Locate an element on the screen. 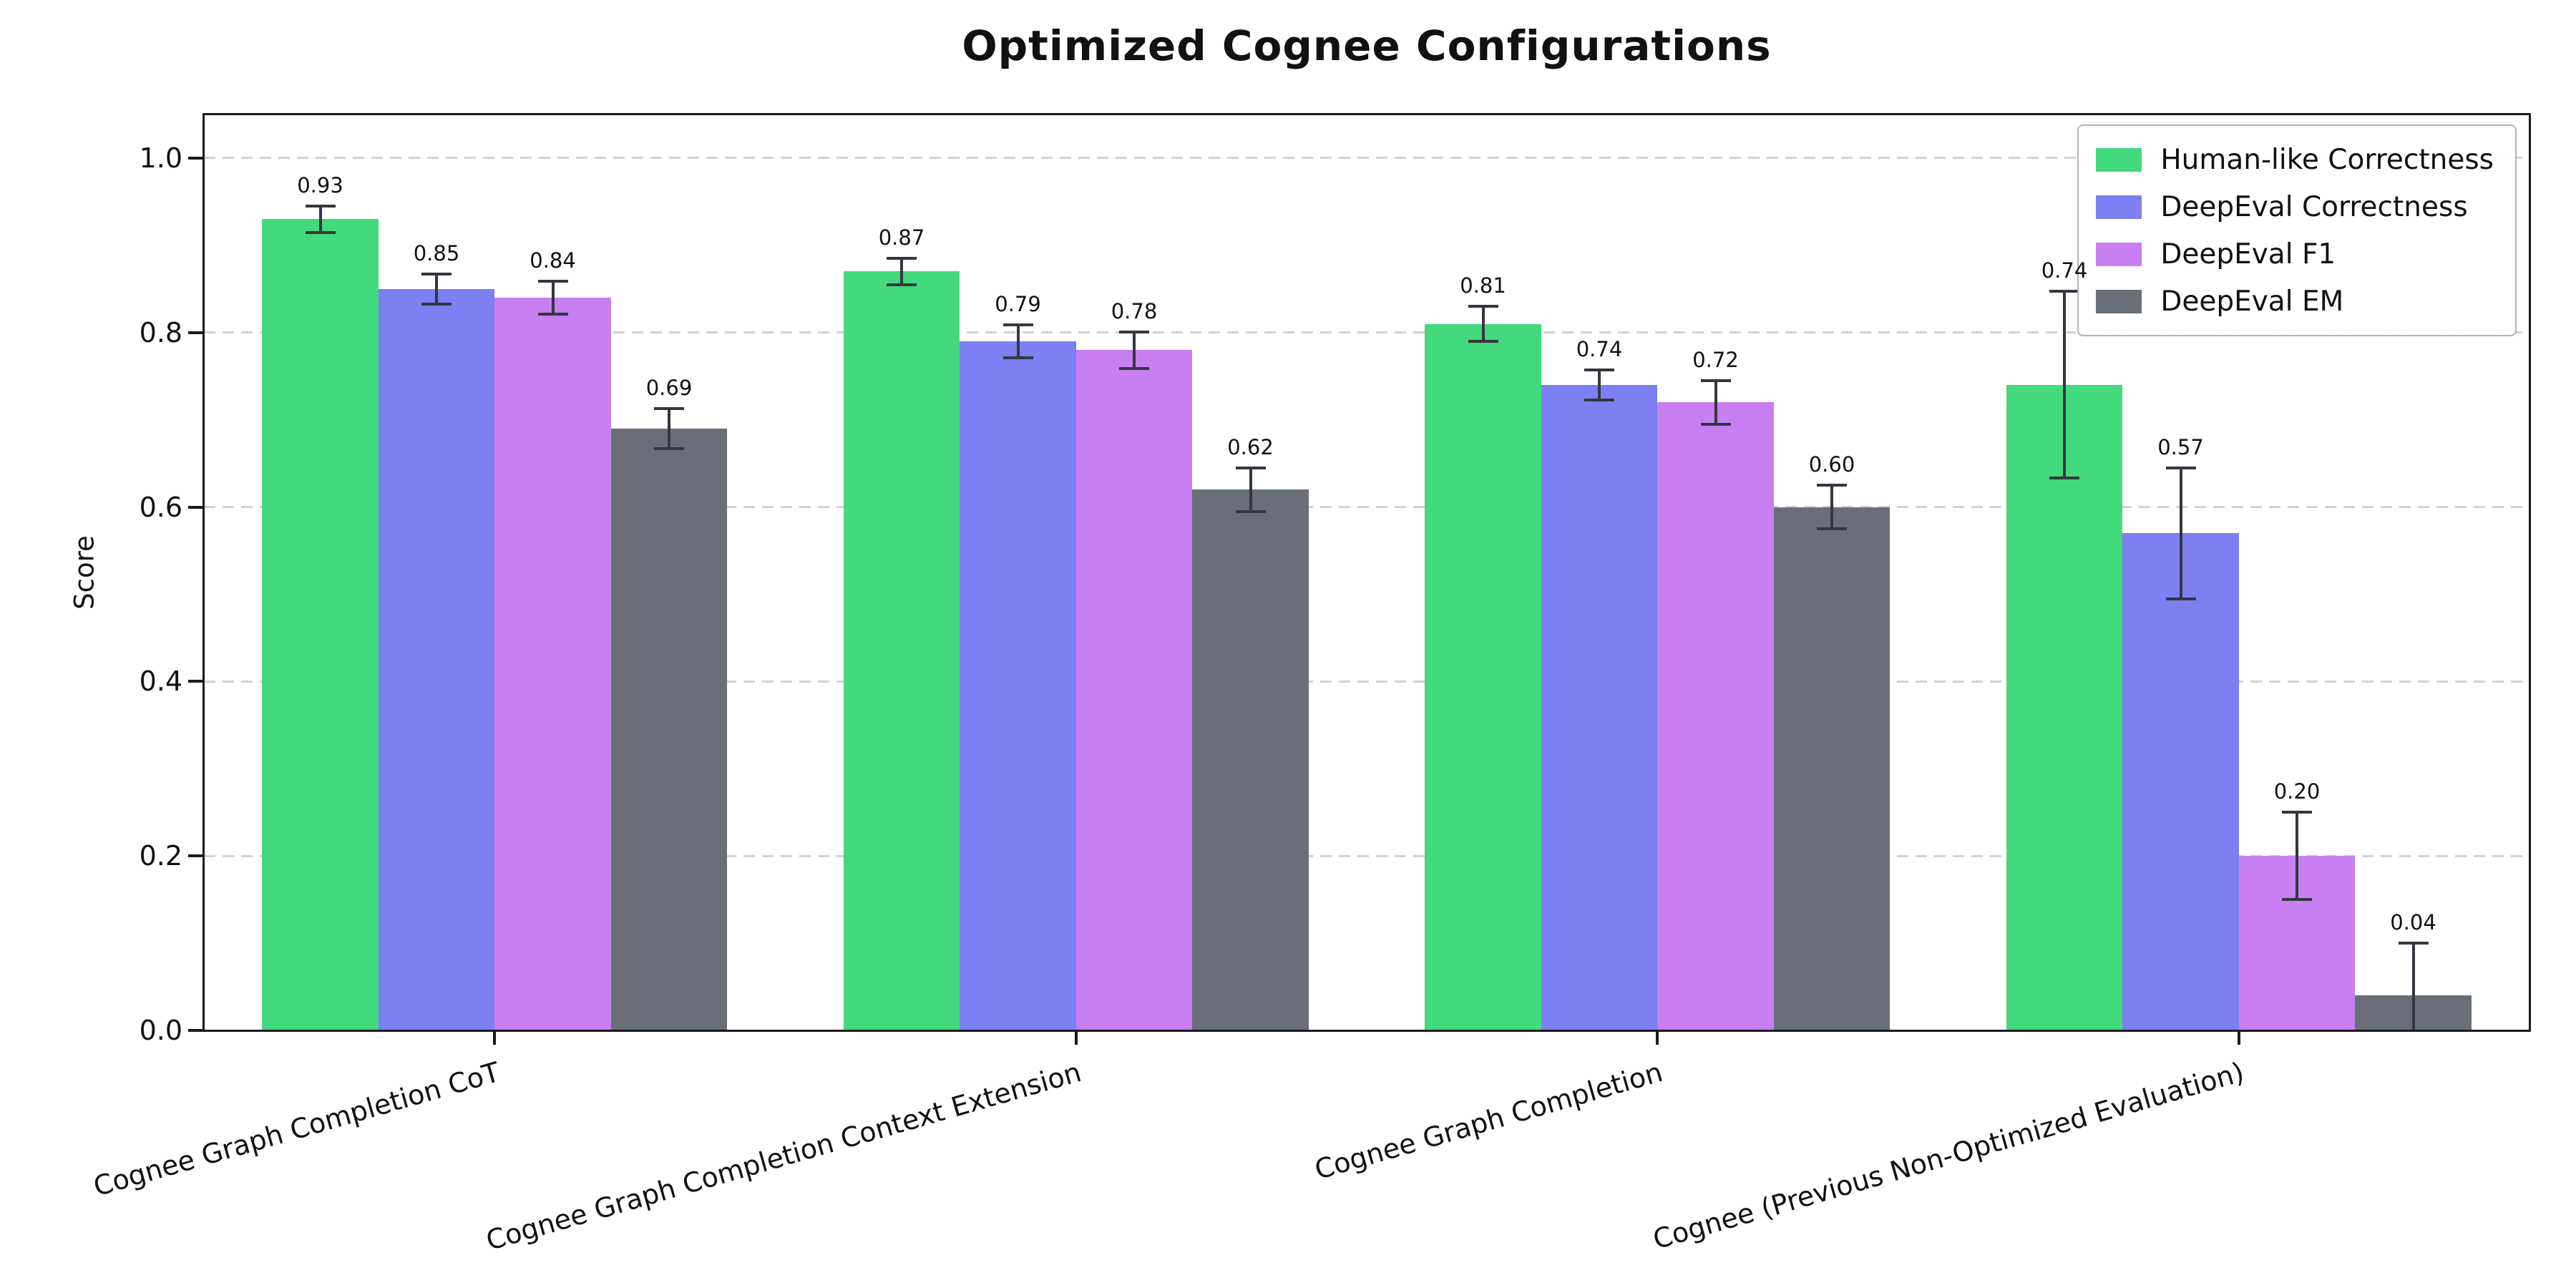 The height and width of the screenshot is (1288, 2576). legend-label: DeepEval Correctness is located at coordinates (2314, 206).